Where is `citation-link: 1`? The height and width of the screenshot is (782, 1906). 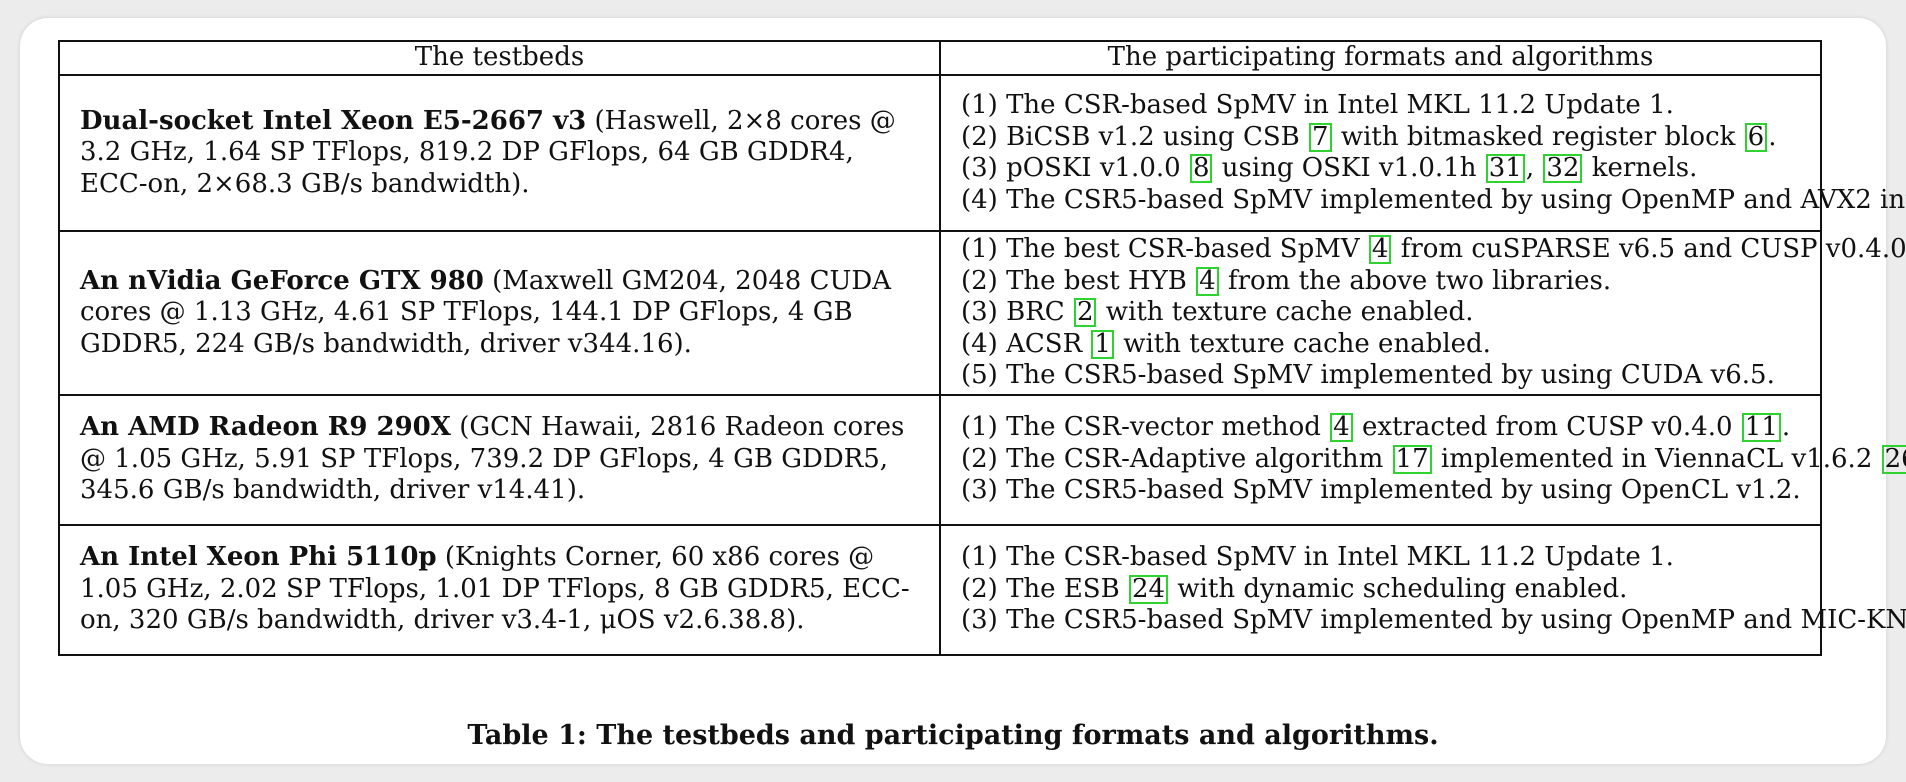
citation-link: 1 is located at coordinates (1102, 344).